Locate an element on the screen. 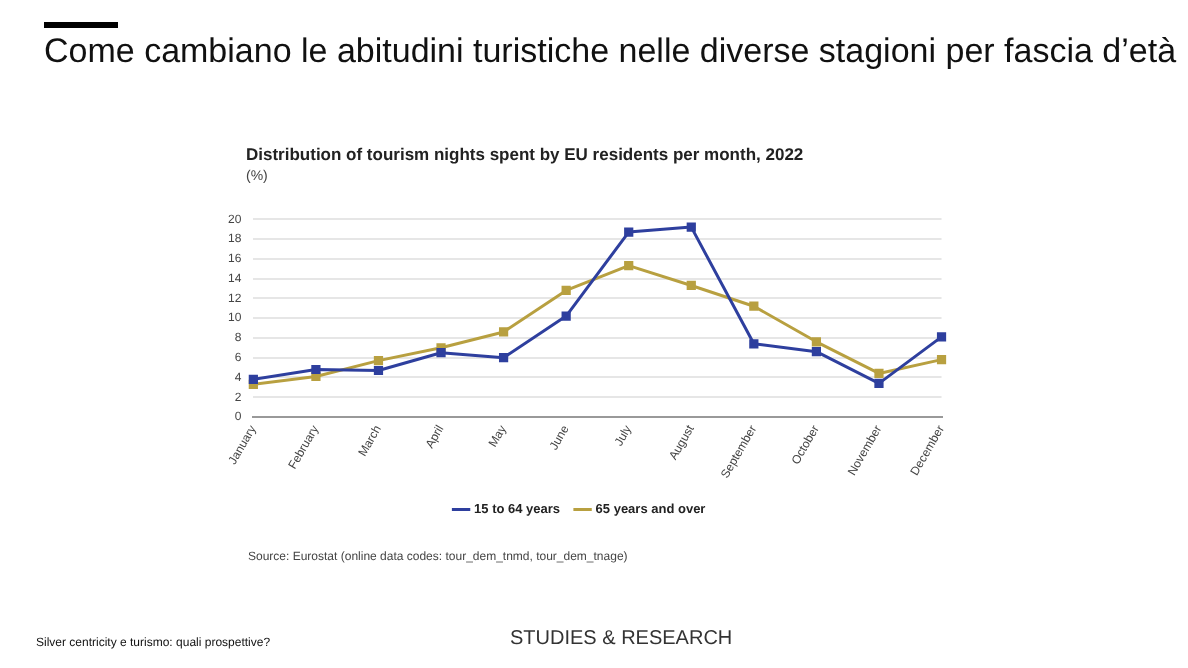 Image resolution: width=1188 pixels, height=668 pixels. chart-subtitle: Distribution of tourism nights spent by EU residents per month, 2022 is located at coordinates (525, 154).